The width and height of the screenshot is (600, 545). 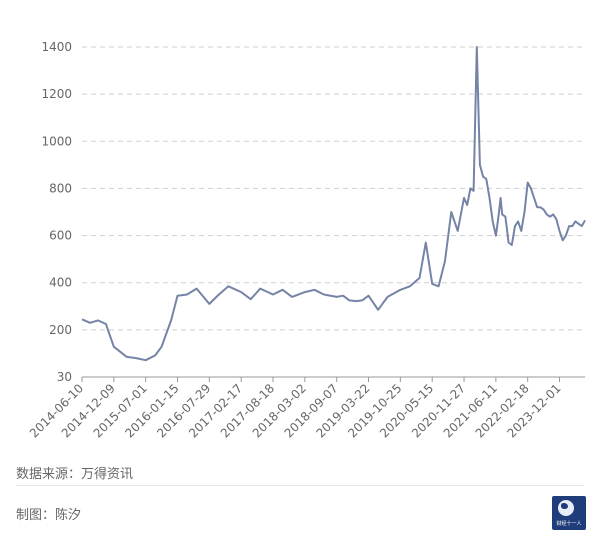 I want to click on y-axis-labels: 30 200 400 600 800 1000 1200 1400, so click(x=56, y=212).